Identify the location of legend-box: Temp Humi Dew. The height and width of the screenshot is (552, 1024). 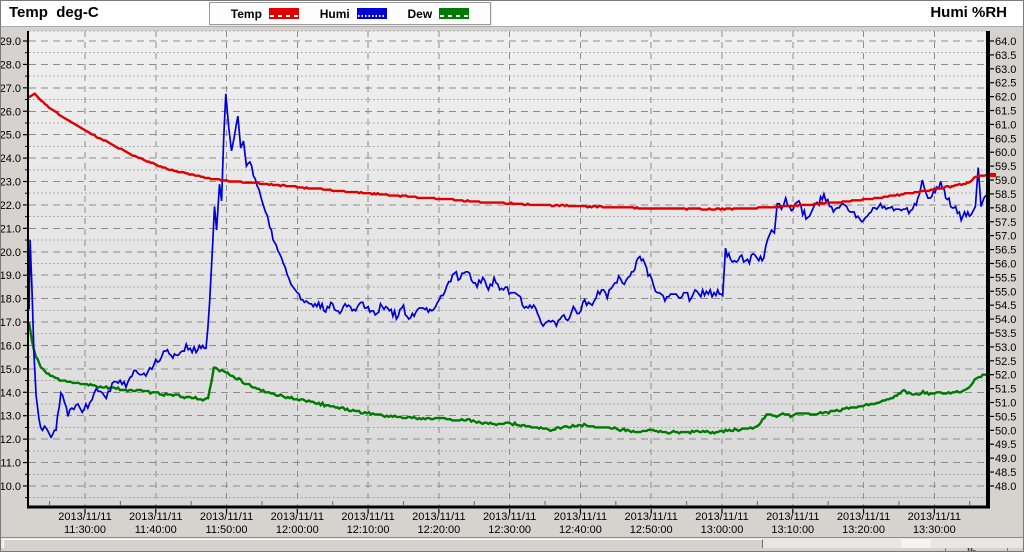
(350, 13).